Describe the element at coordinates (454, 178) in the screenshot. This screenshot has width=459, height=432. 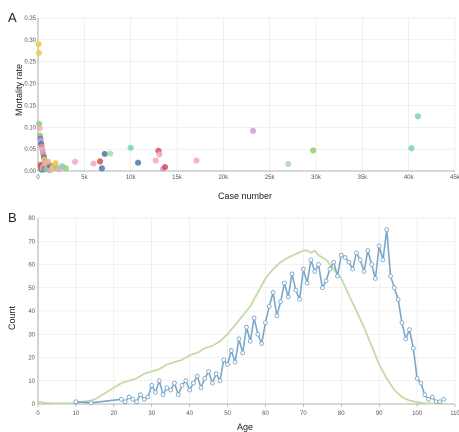
I see `scatter-x-tick-label: 45k` at that location.